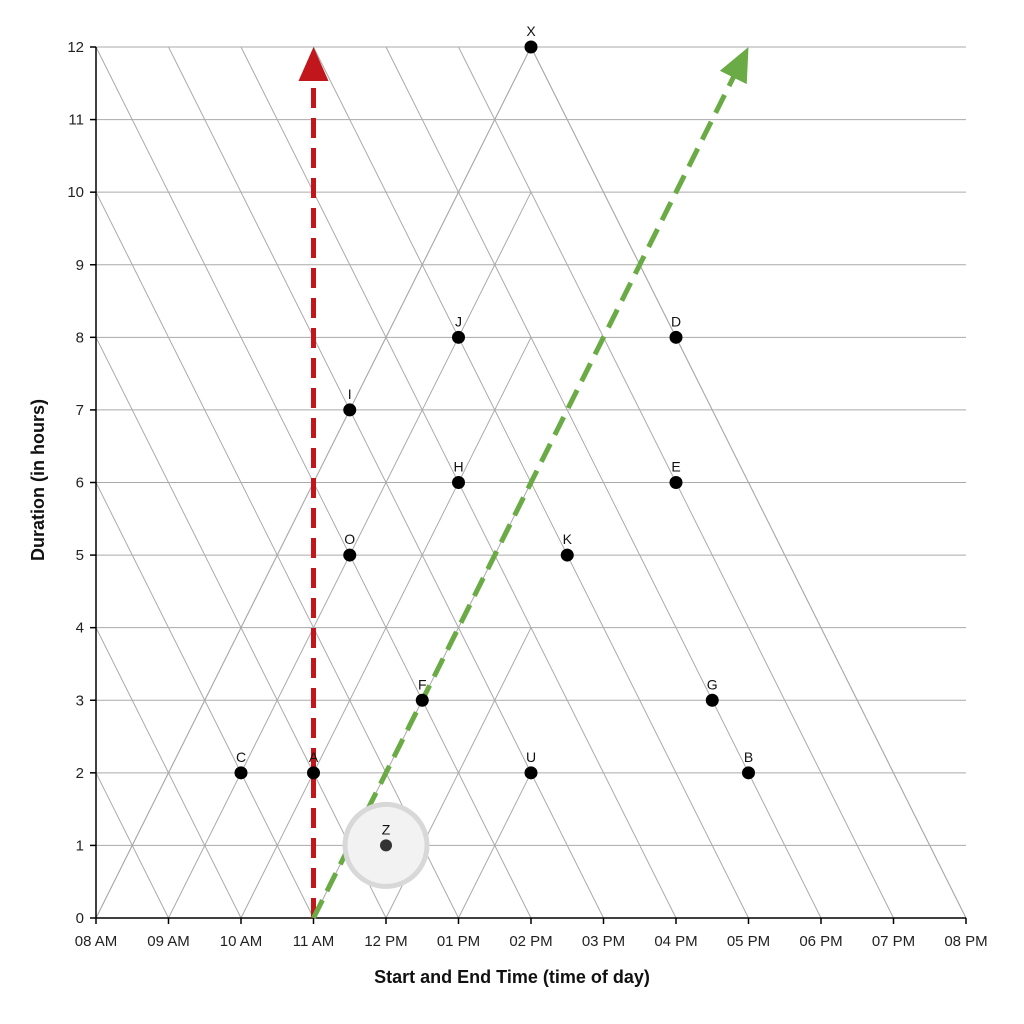 This screenshot has width=1024, height=1024. I want to click on point-label-o: O, so click(349, 539).